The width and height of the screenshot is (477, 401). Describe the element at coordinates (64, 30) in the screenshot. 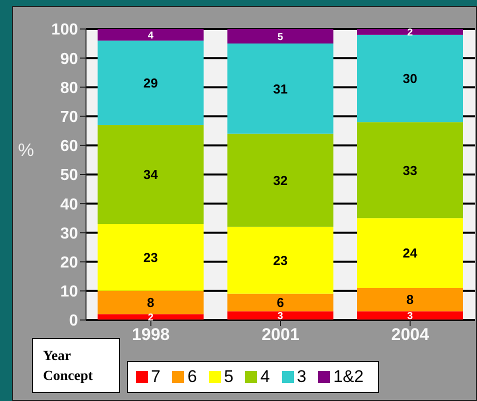

I see `y-tick-label: 100` at that location.